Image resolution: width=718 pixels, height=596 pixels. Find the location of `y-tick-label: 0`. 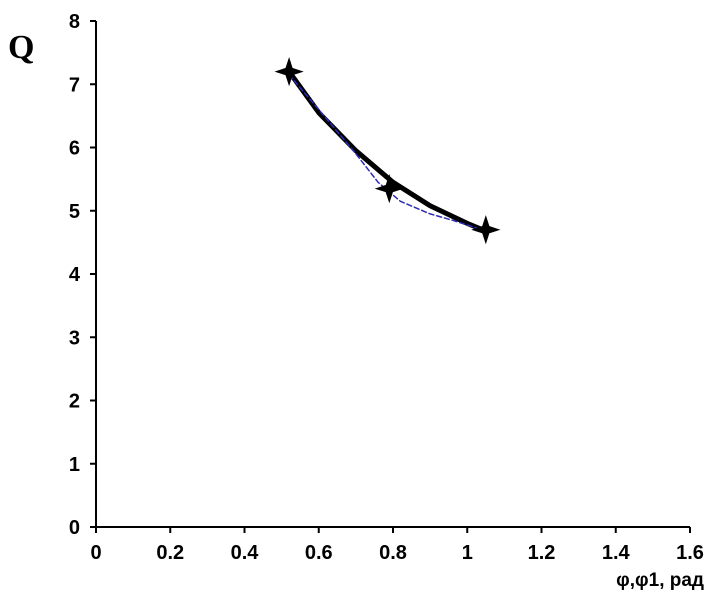

y-tick-label: 0 is located at coordinates (74, 528).